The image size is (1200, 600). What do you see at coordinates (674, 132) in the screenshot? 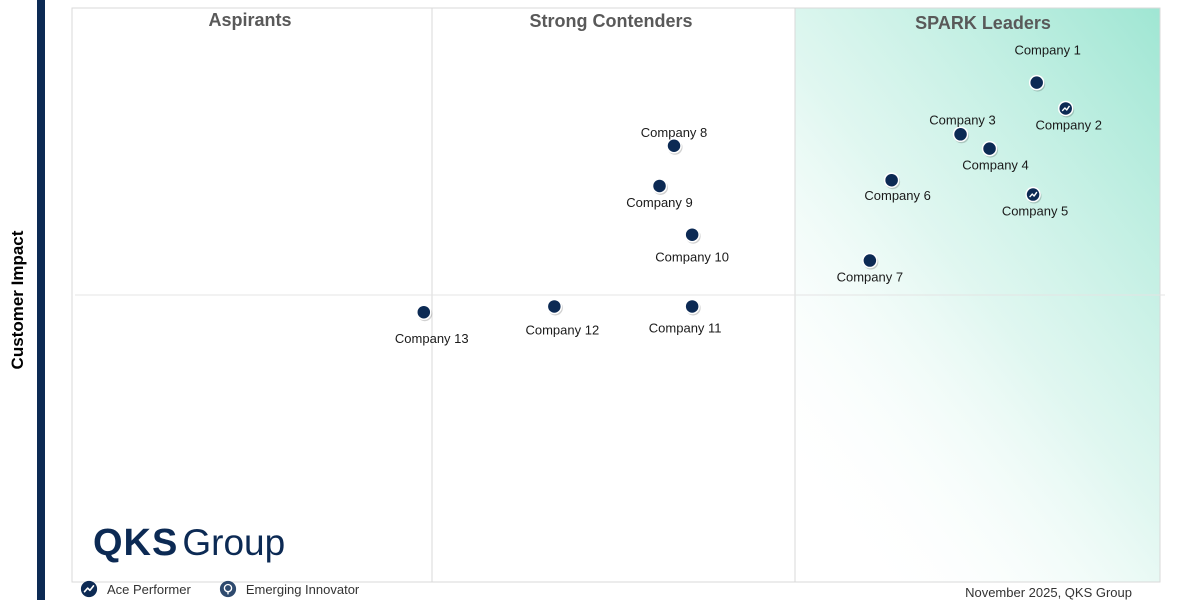
I see `data-label-company-8: Company 8` at bounding box center [674, 132].